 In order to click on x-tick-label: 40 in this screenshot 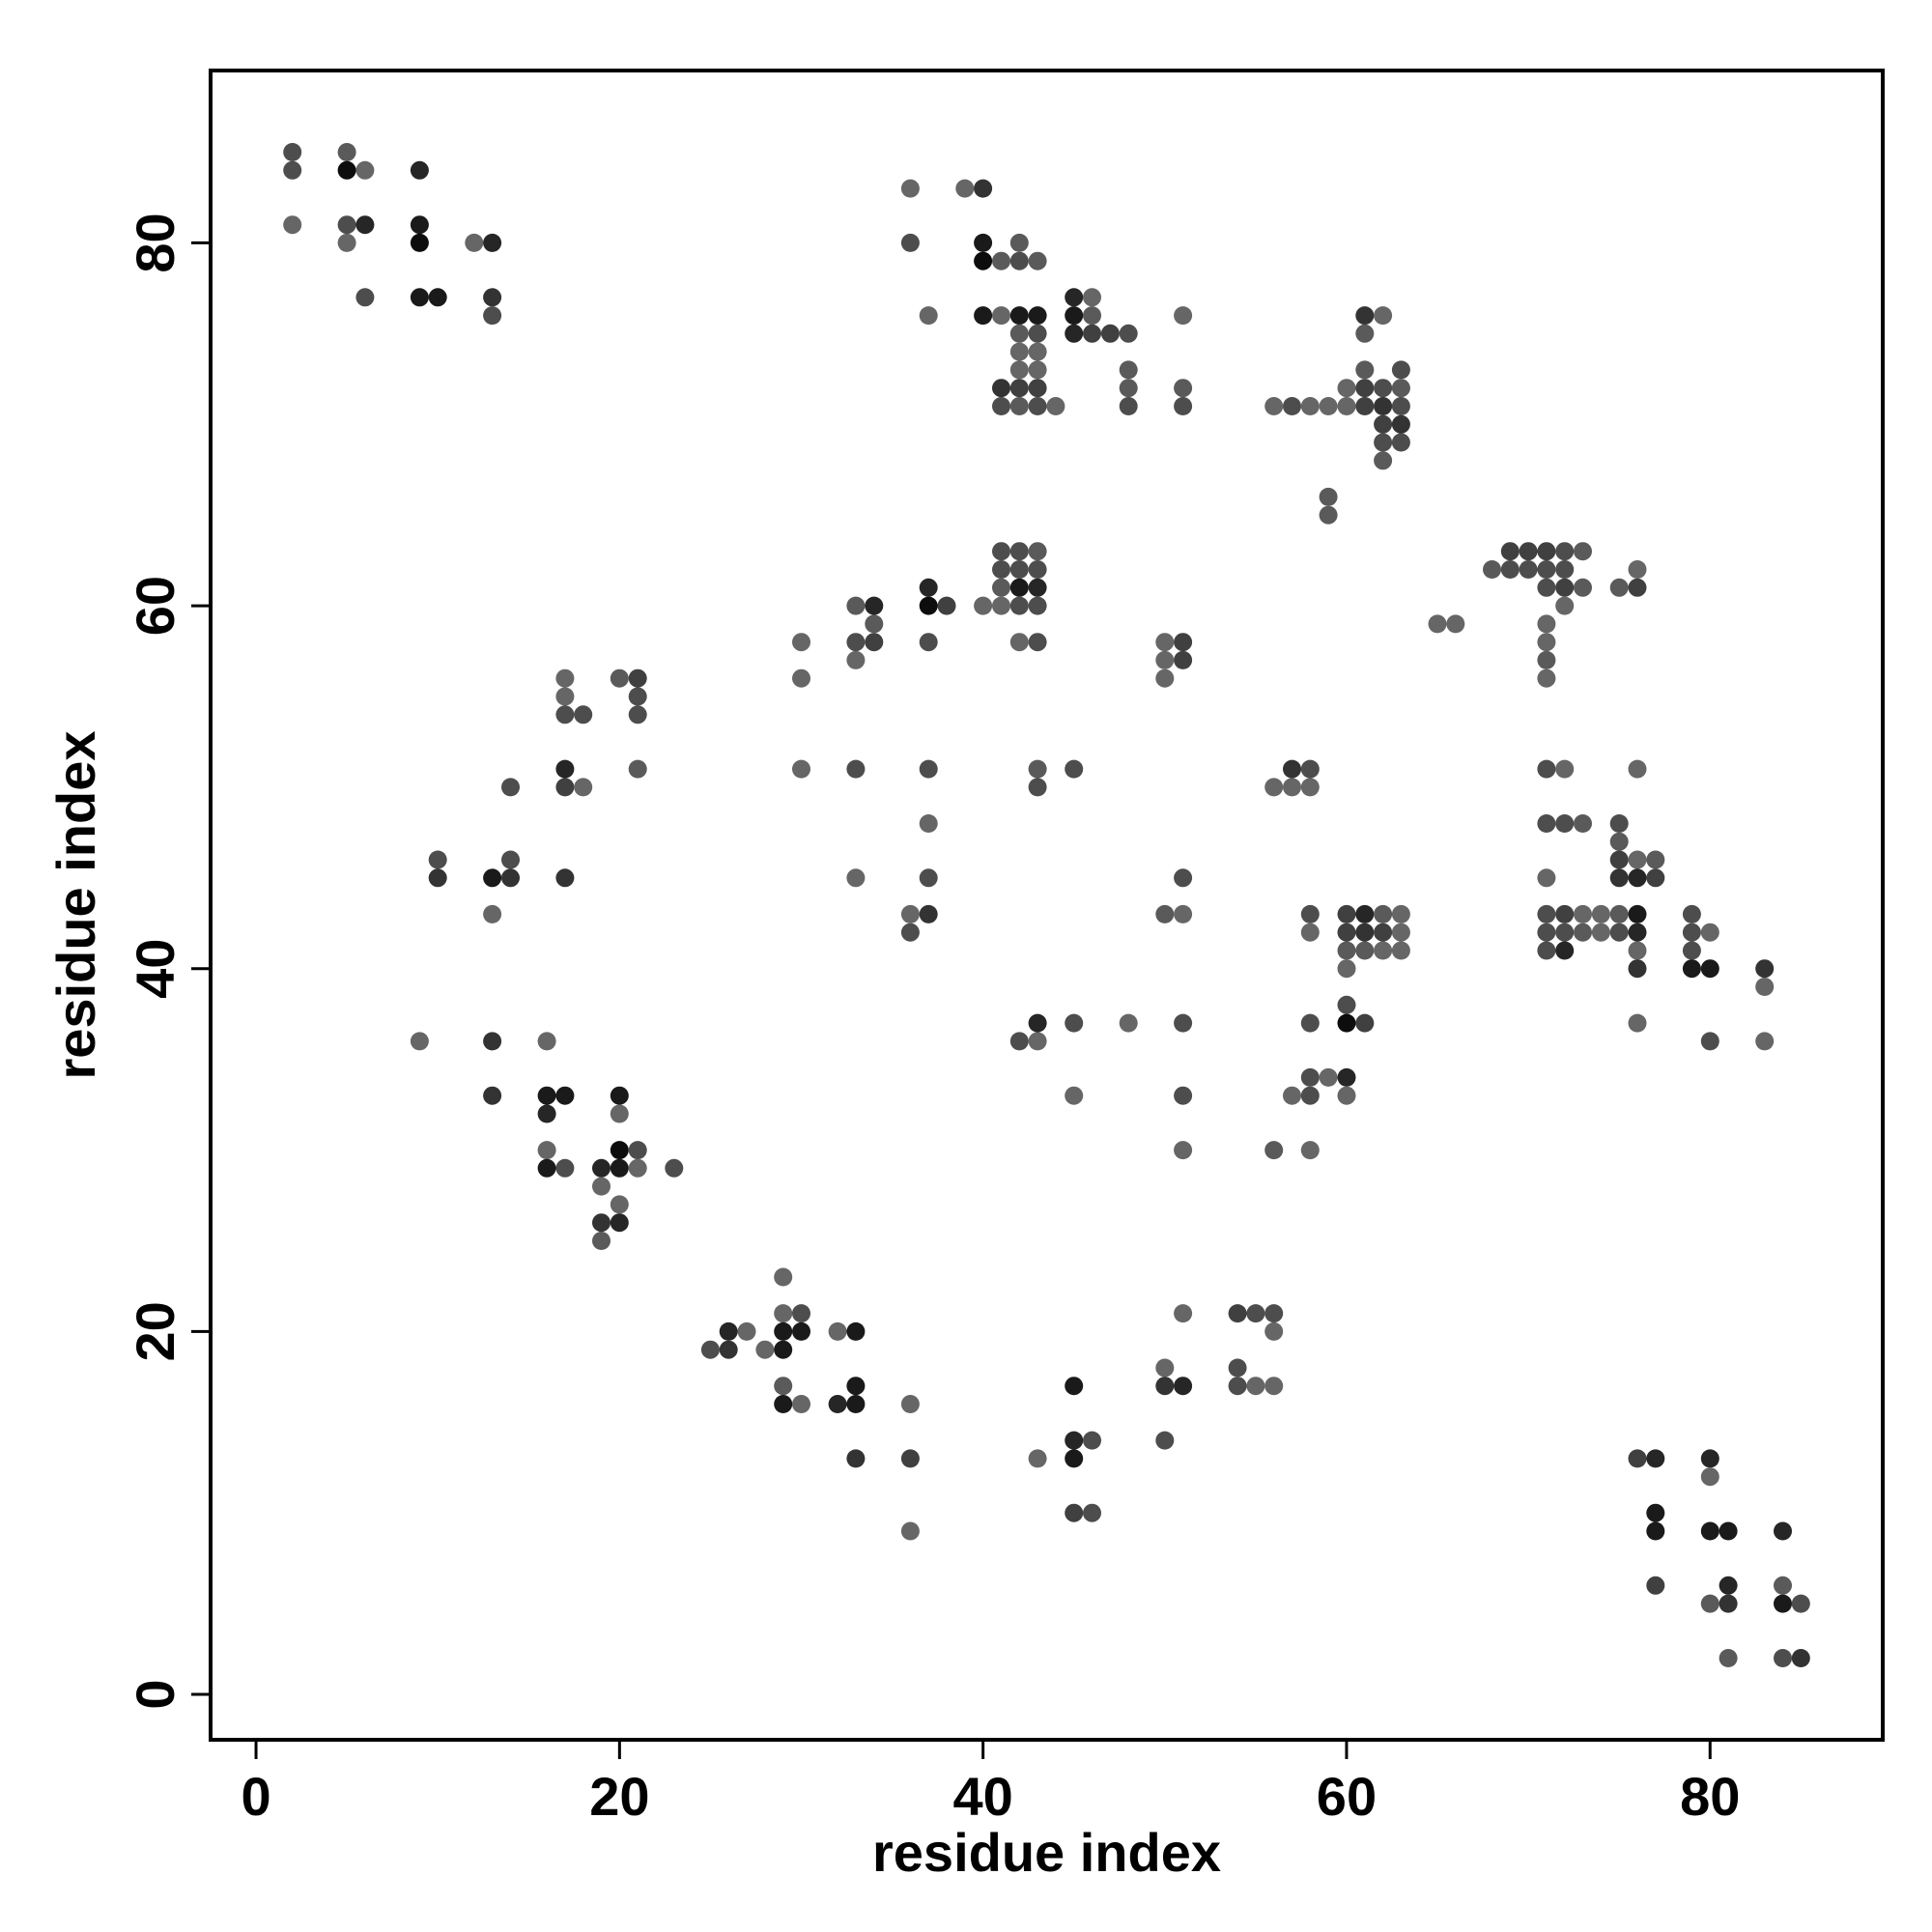, I will do `click(982, 1796)`.